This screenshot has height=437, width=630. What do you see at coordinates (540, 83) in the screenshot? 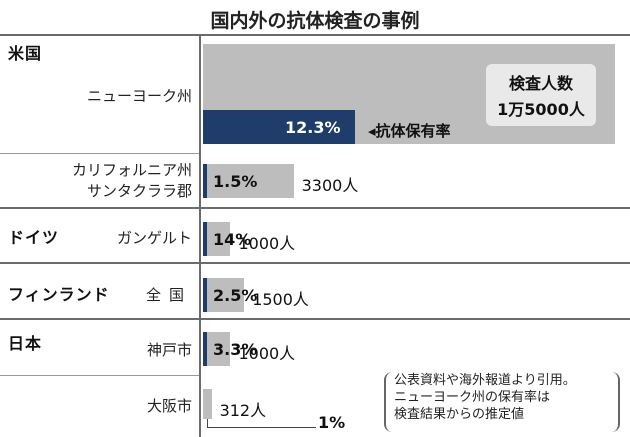
I see `count-legend-title: 検査人数` at bounding box center [540, 83].